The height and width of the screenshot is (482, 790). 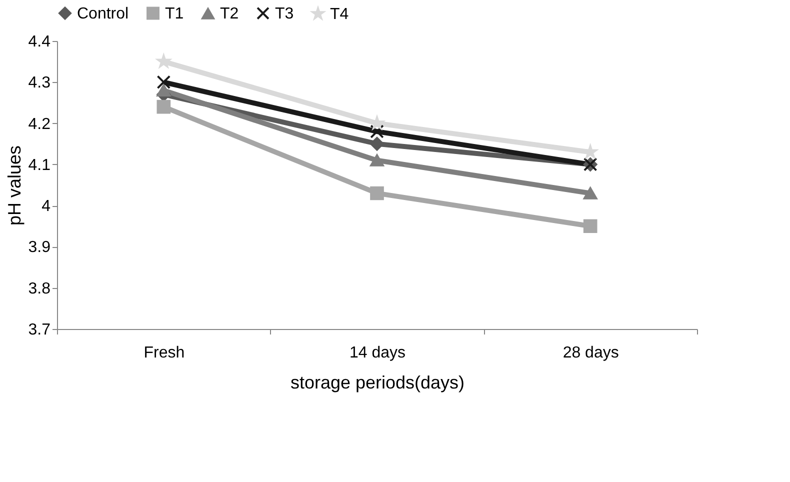 What do you see at coordinates (39, 42) in the screenshot?
I see `y-tick-label: 4.4` at bounding box center [39, 42].